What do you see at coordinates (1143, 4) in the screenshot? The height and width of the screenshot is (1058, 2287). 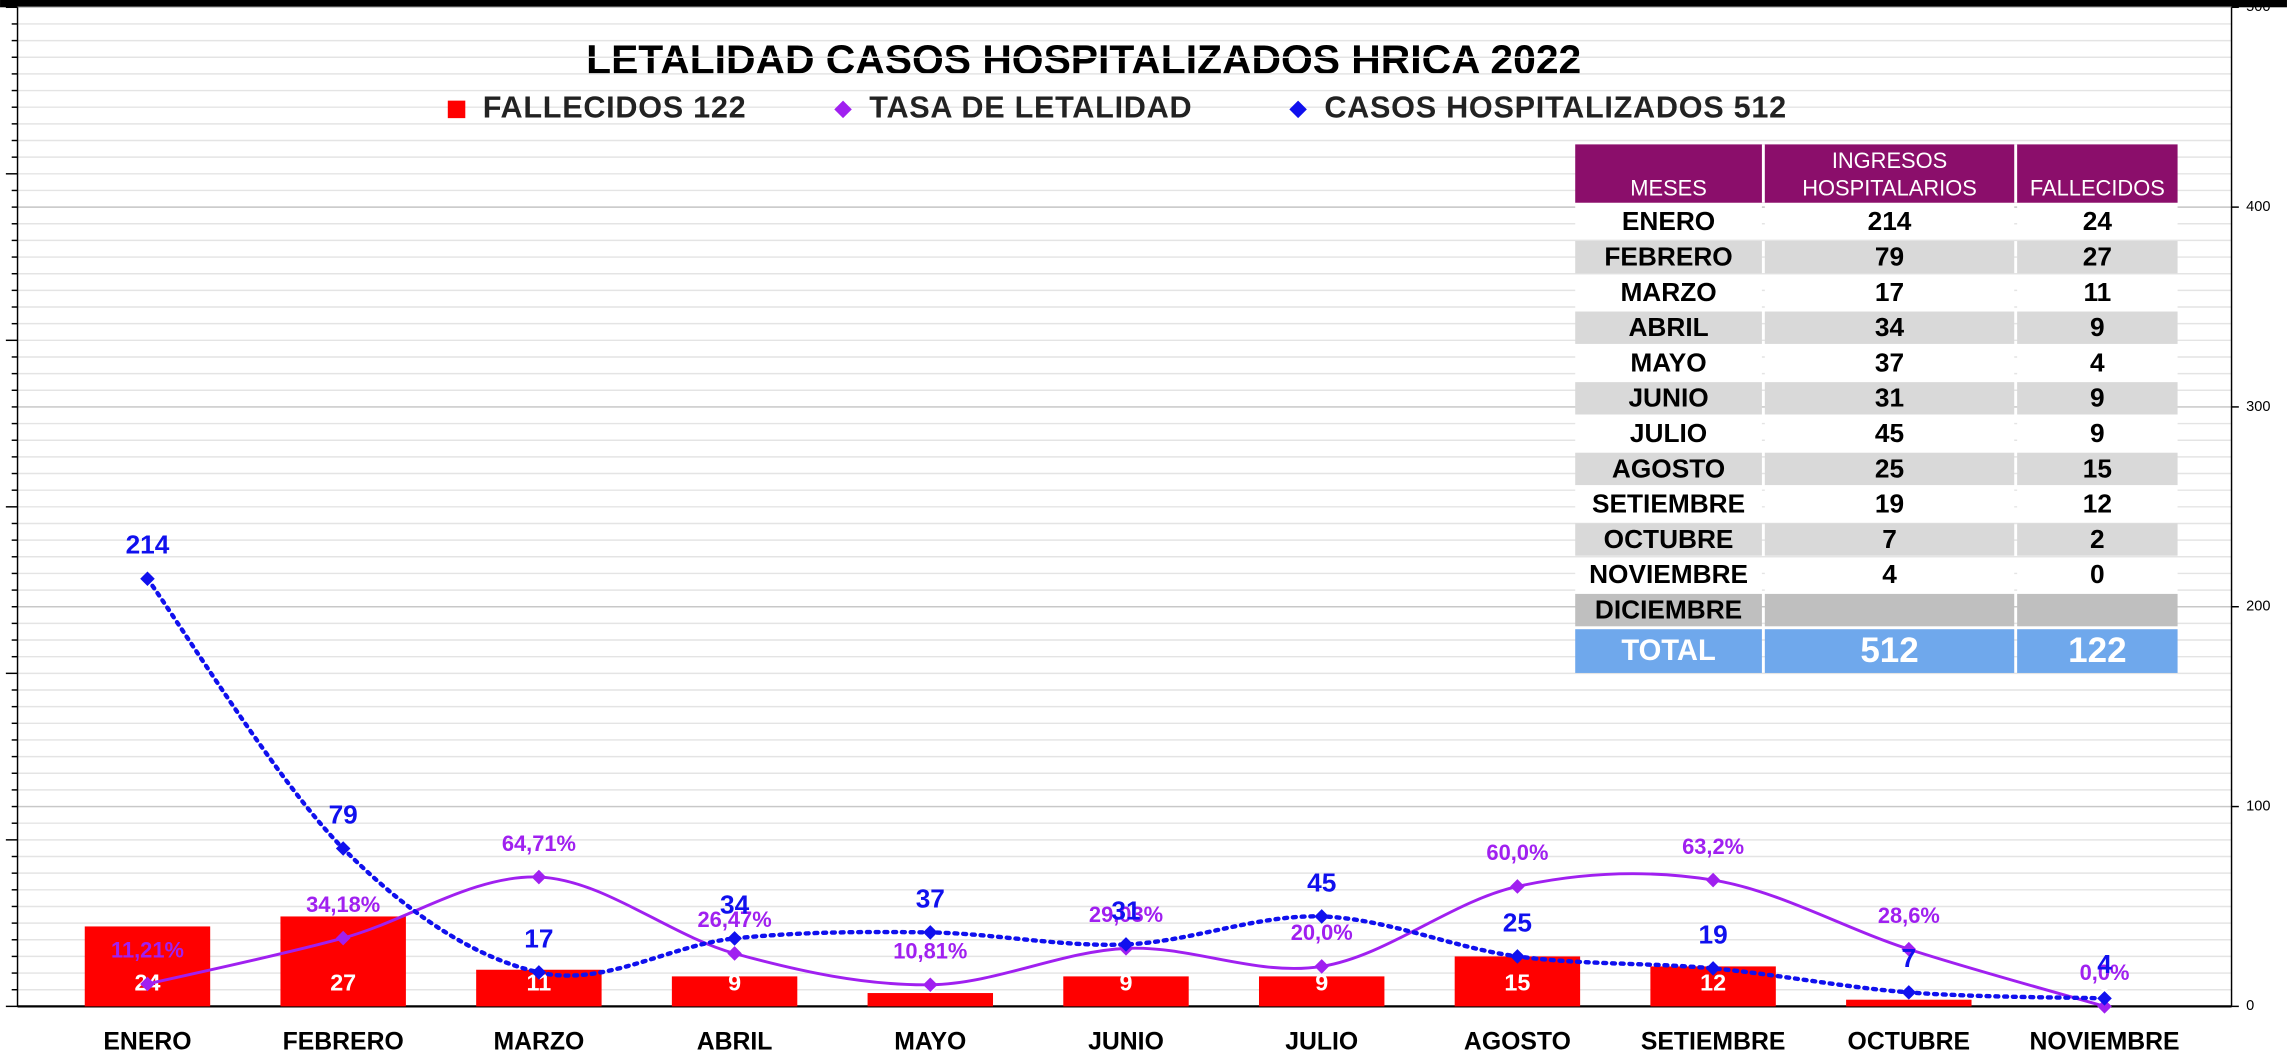 I see `top-border` at bounding box center [1143, 4].